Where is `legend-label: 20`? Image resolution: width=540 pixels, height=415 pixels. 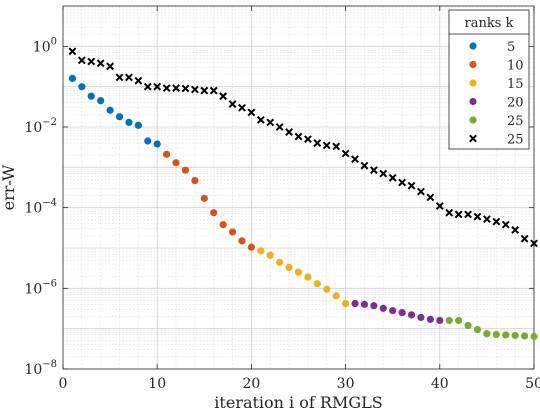
legend-label: 20 is located at coordinates (515, 103).